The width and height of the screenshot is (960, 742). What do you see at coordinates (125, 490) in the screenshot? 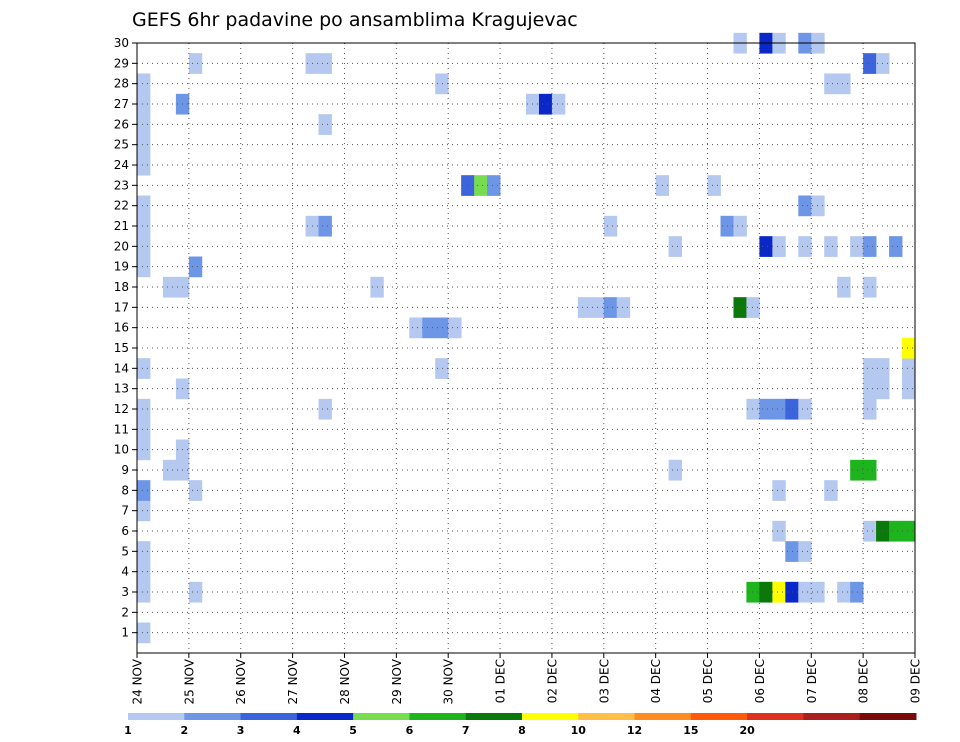
I see `y-tick-label: 8` at bounding box center [125, 490].